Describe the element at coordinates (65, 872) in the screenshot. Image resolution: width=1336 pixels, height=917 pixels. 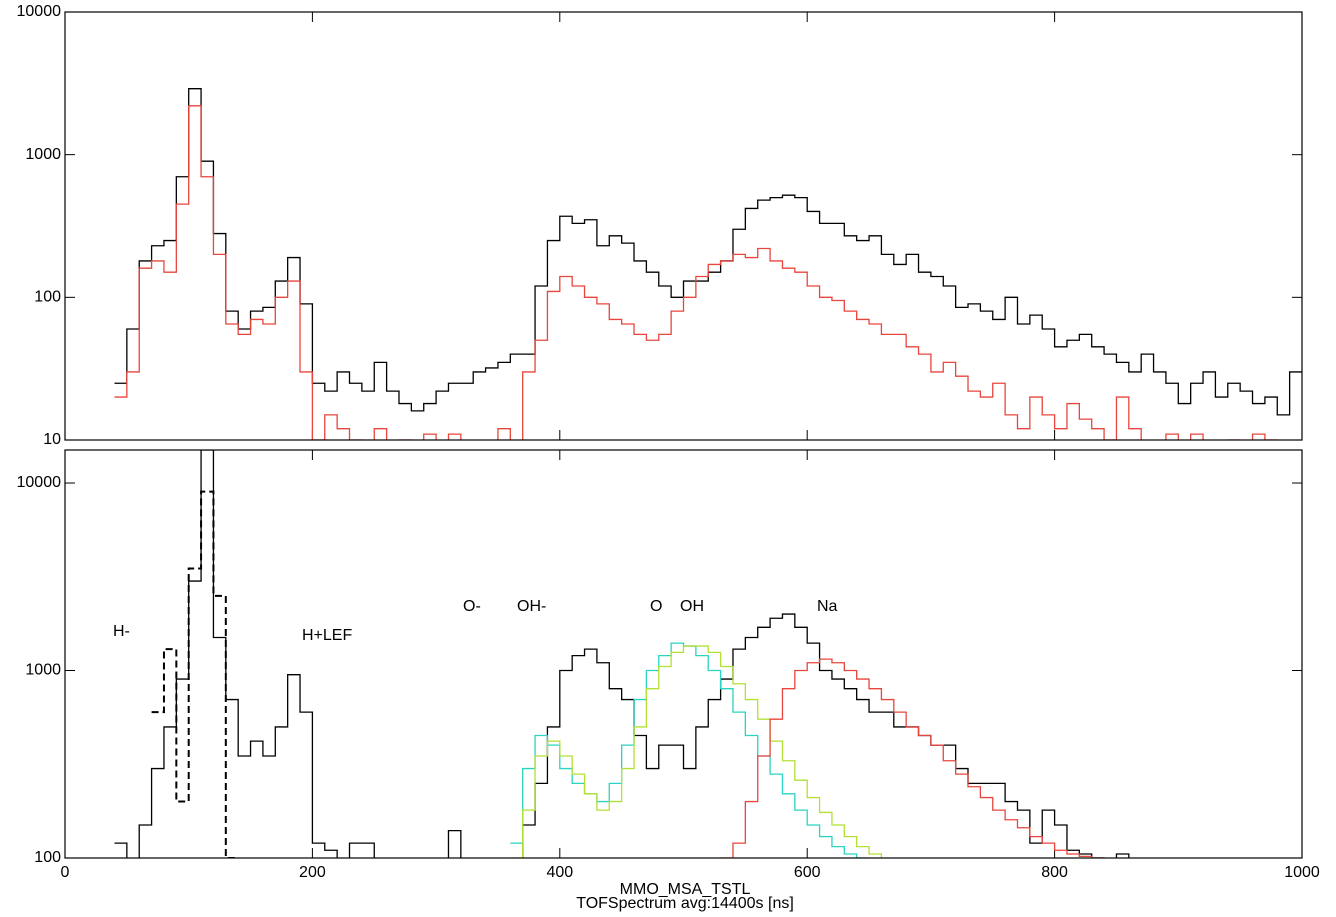
I see `x-tick-label: 0` at that location.